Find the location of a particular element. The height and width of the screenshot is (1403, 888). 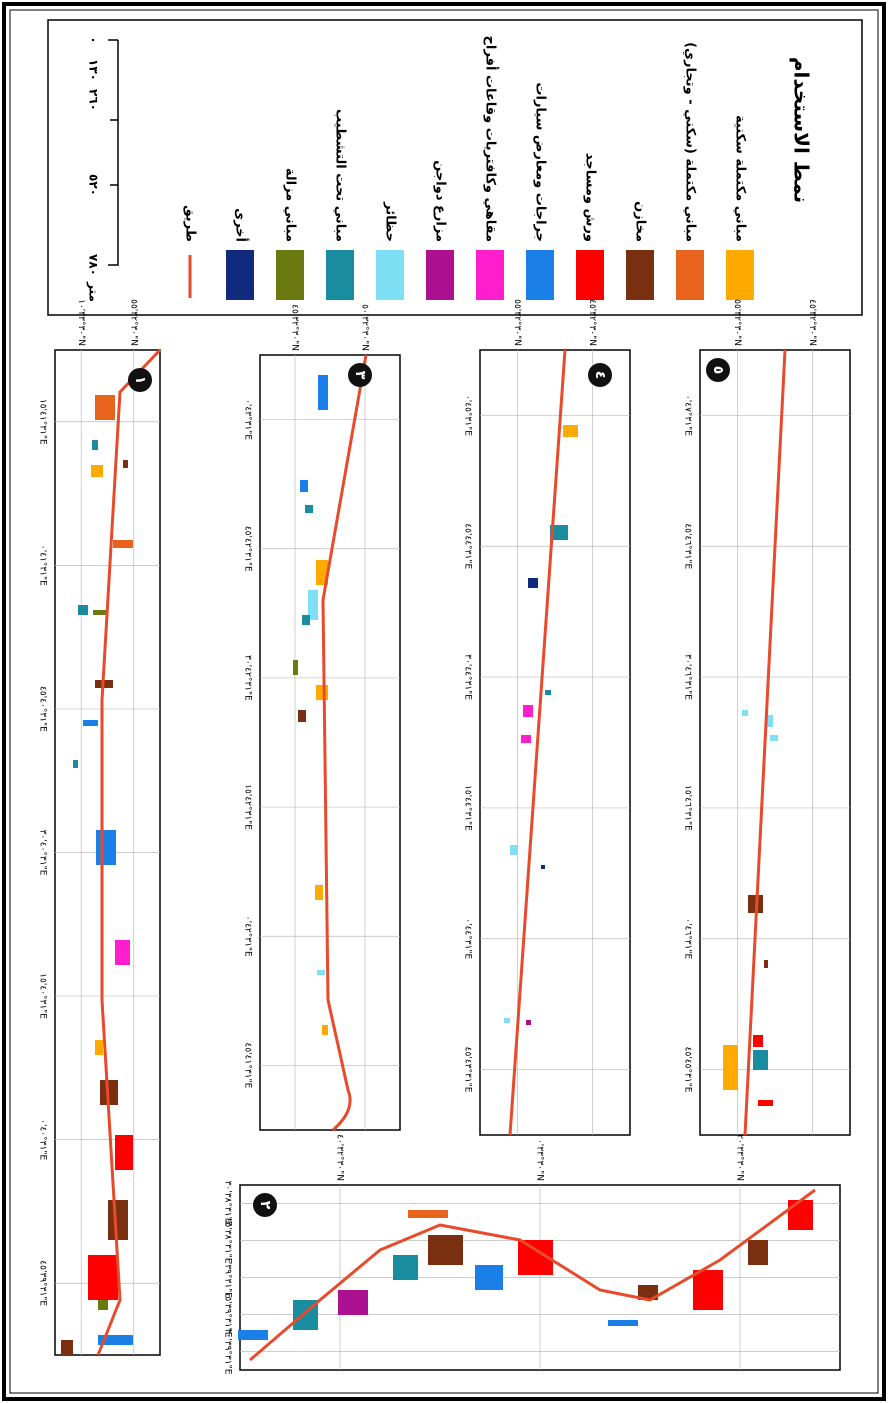

lon-label: ٣١°٤١'١٥"E is located at coordinates (43, 422).